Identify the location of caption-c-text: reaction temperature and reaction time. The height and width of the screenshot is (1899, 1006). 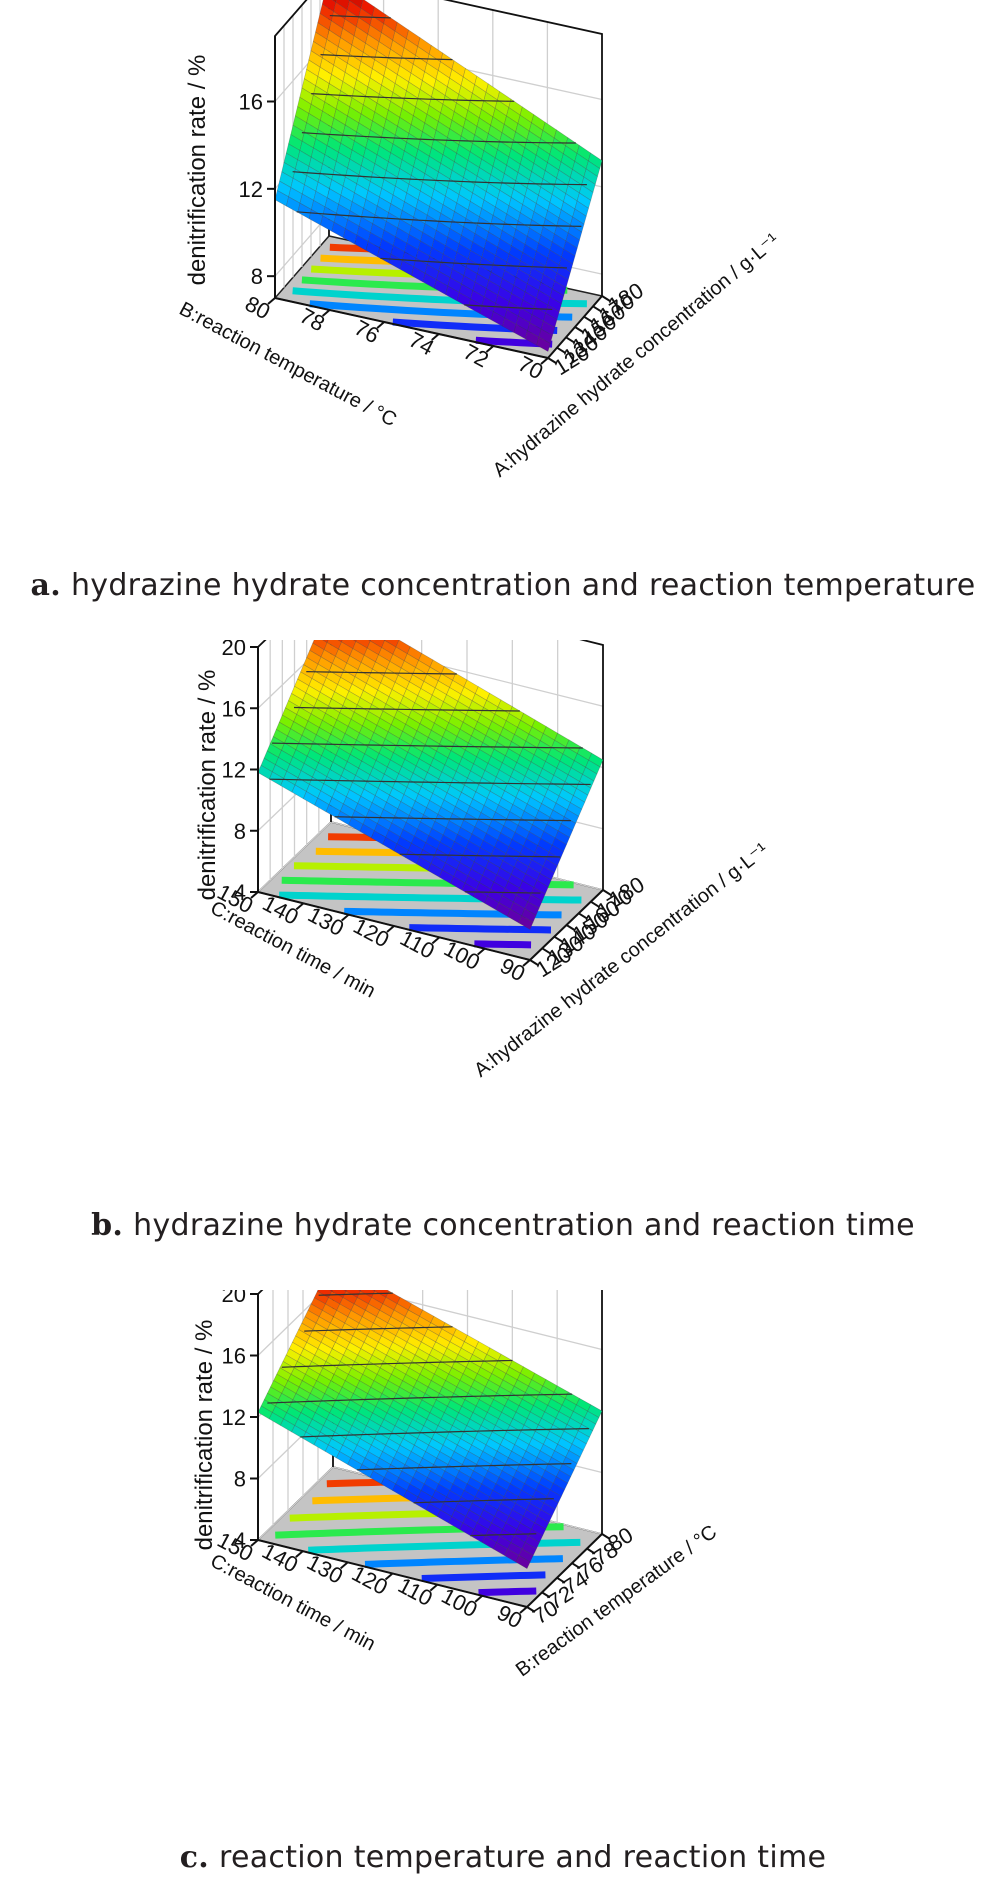
(523, 1857).